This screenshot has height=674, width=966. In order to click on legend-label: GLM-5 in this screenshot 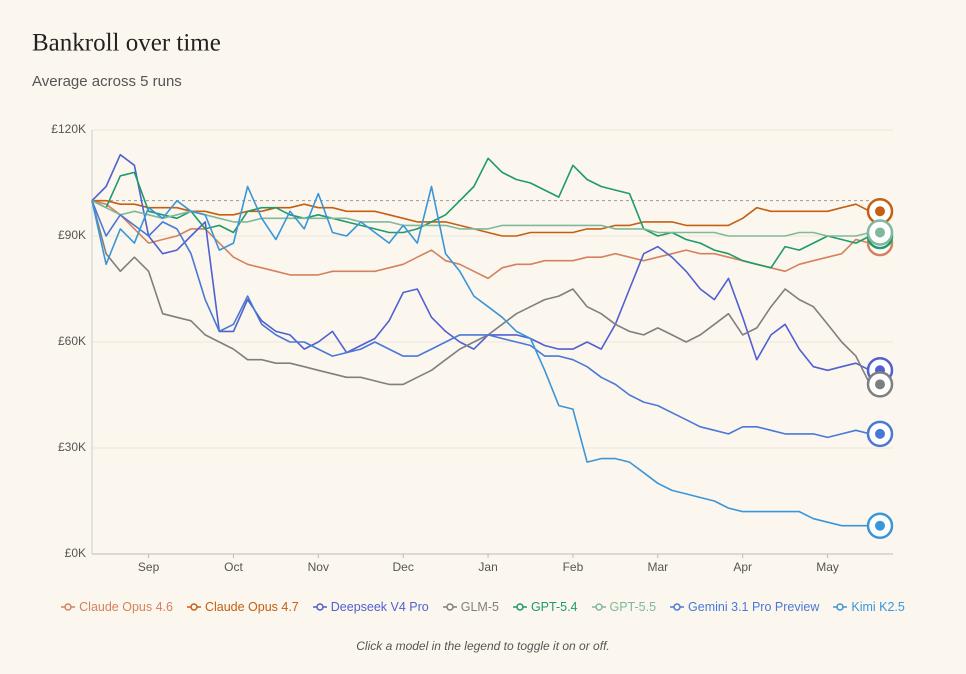, I will do `click(479, 607)`.